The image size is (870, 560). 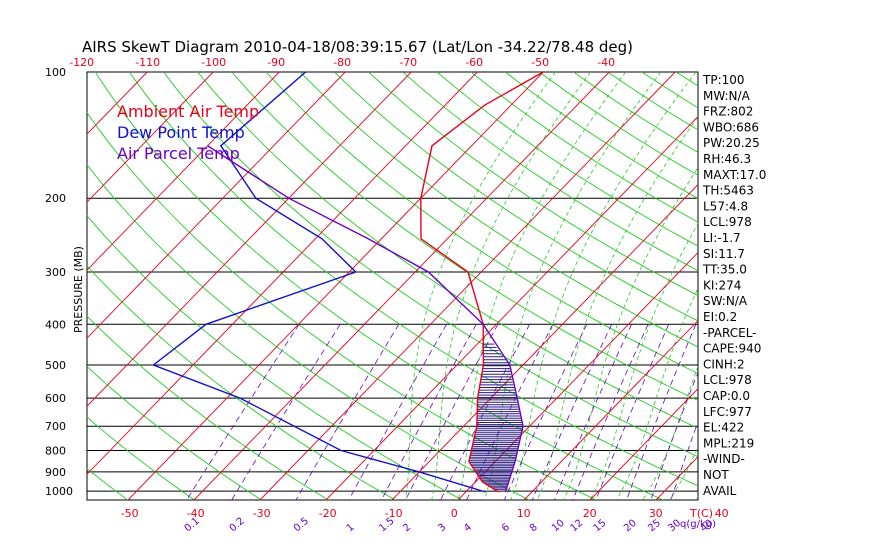 What do you see at coordinates (454, 513) in the screenshot?
I see `bottom-temp-label-5: 0` at bounding box center [454, 513].